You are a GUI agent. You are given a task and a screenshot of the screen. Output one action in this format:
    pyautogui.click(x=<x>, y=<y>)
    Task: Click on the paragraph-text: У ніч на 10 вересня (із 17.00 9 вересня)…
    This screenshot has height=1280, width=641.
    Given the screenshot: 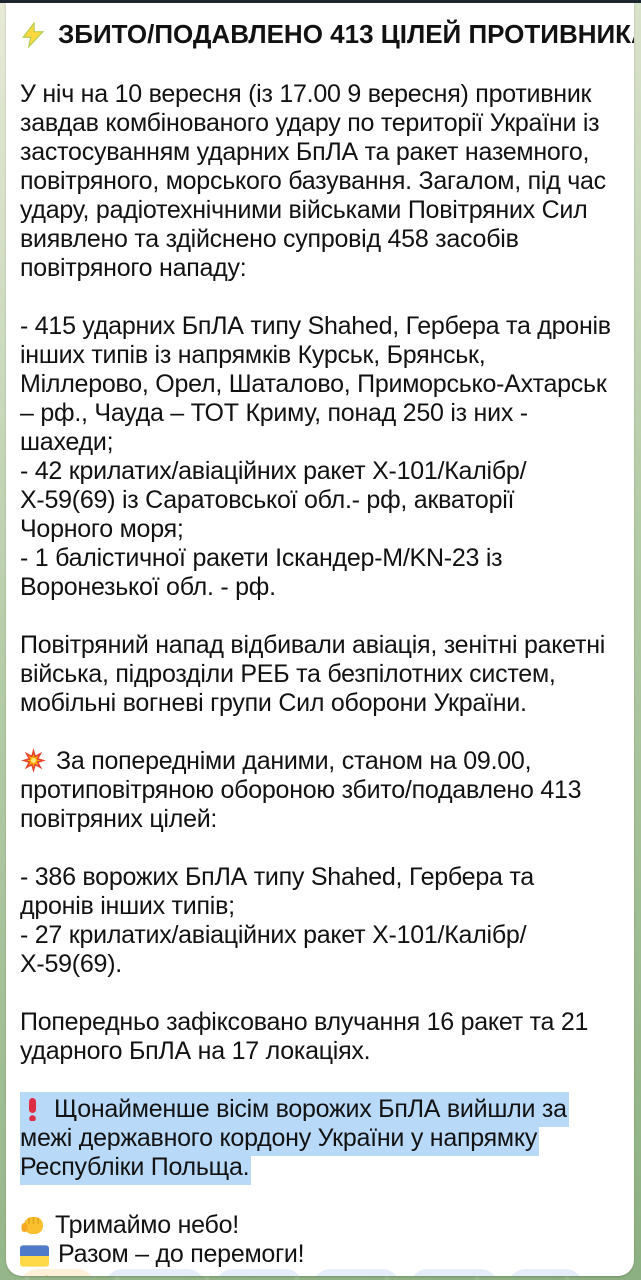 What is the action you would take?
    pyautogui.click(x=313, y=181)
    